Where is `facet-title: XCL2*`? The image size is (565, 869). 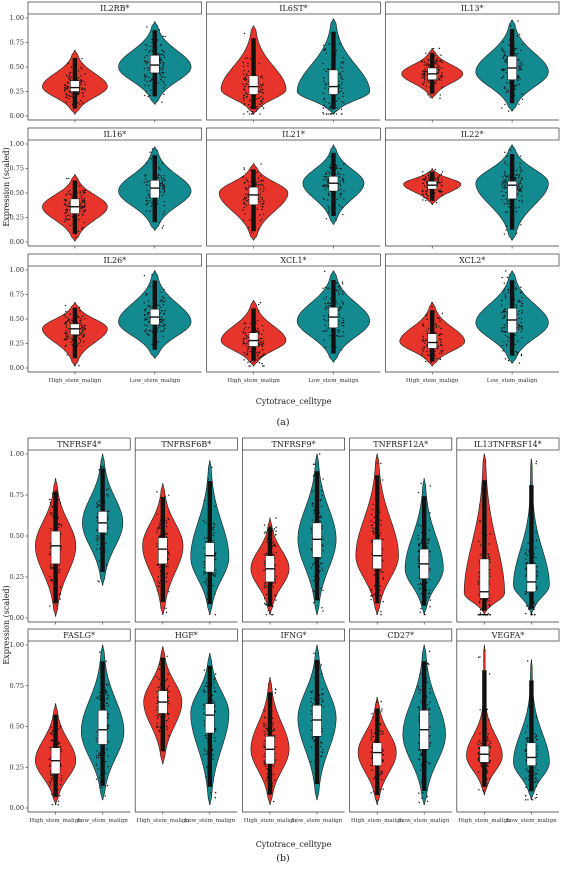
facet-title: XCL2* is located at coordinates (472, 260).